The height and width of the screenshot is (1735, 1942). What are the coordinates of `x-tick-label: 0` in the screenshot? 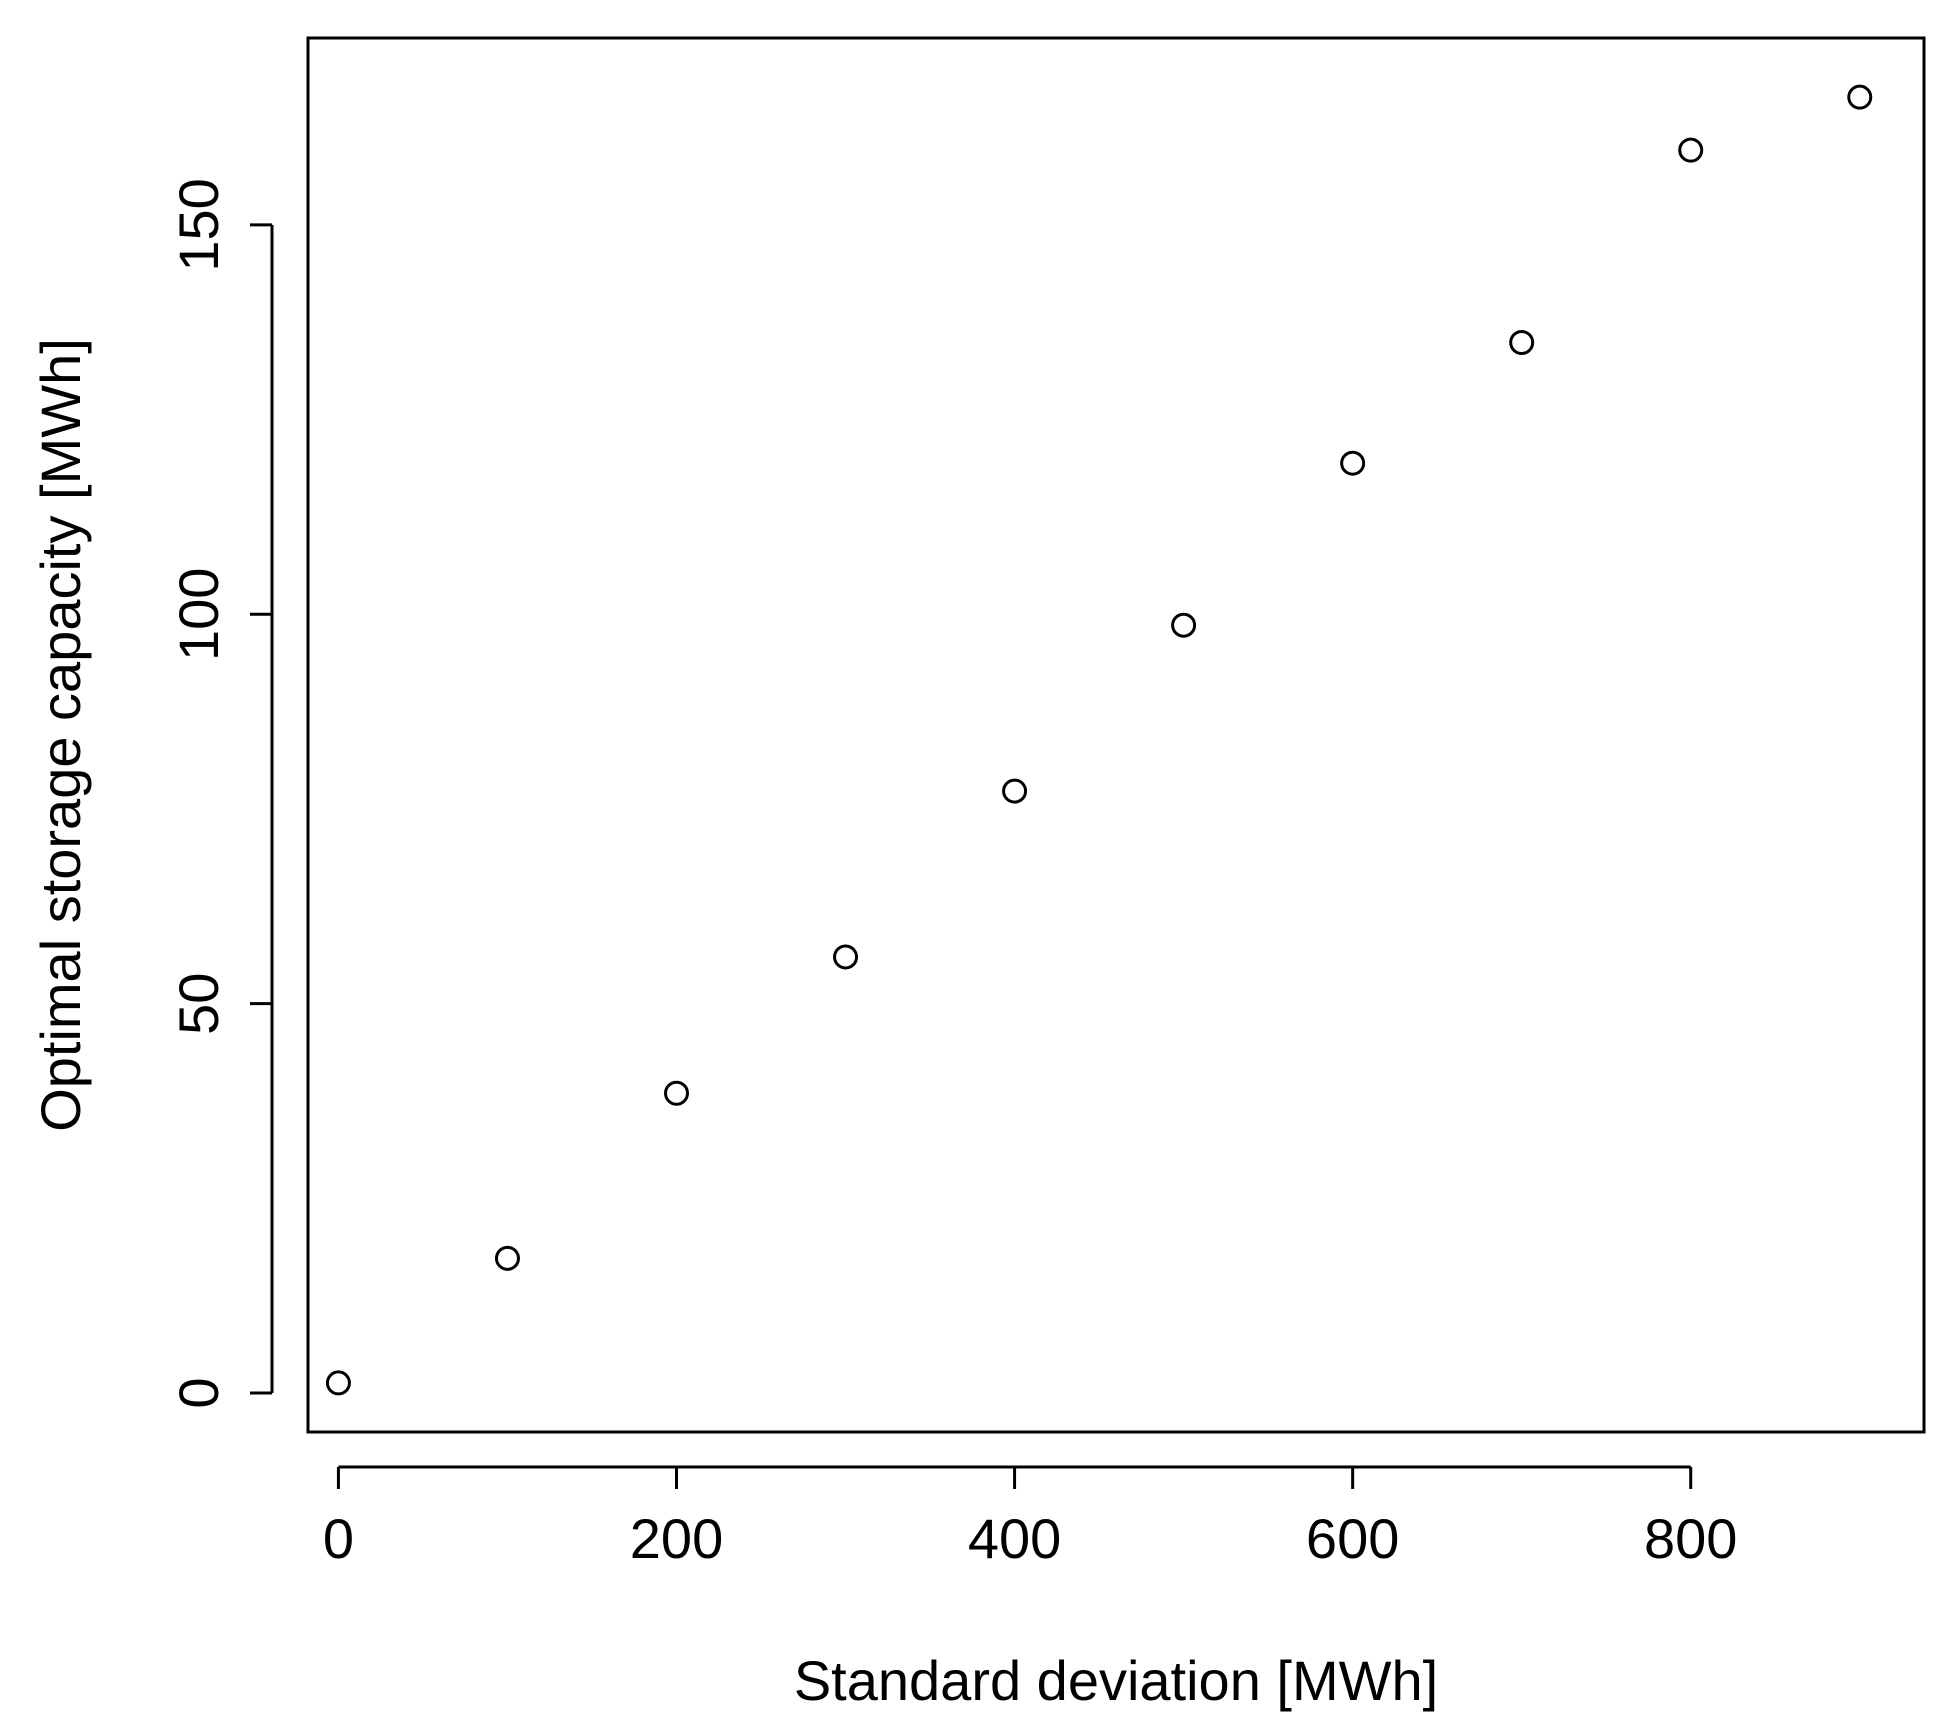 It's located at (338, 1538).